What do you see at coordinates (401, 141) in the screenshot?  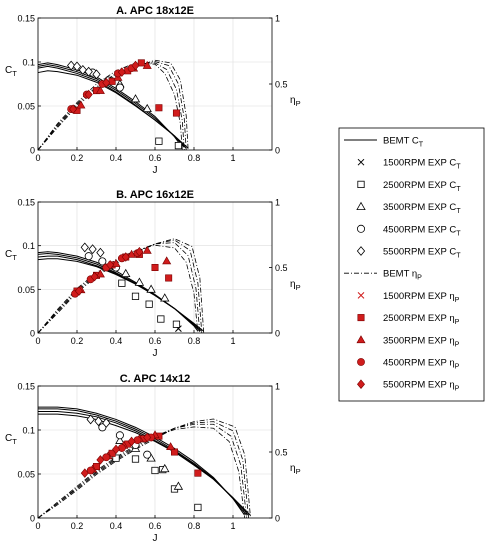 I see `legend-label-main: BEMT C` at bounding box center [401, 141].